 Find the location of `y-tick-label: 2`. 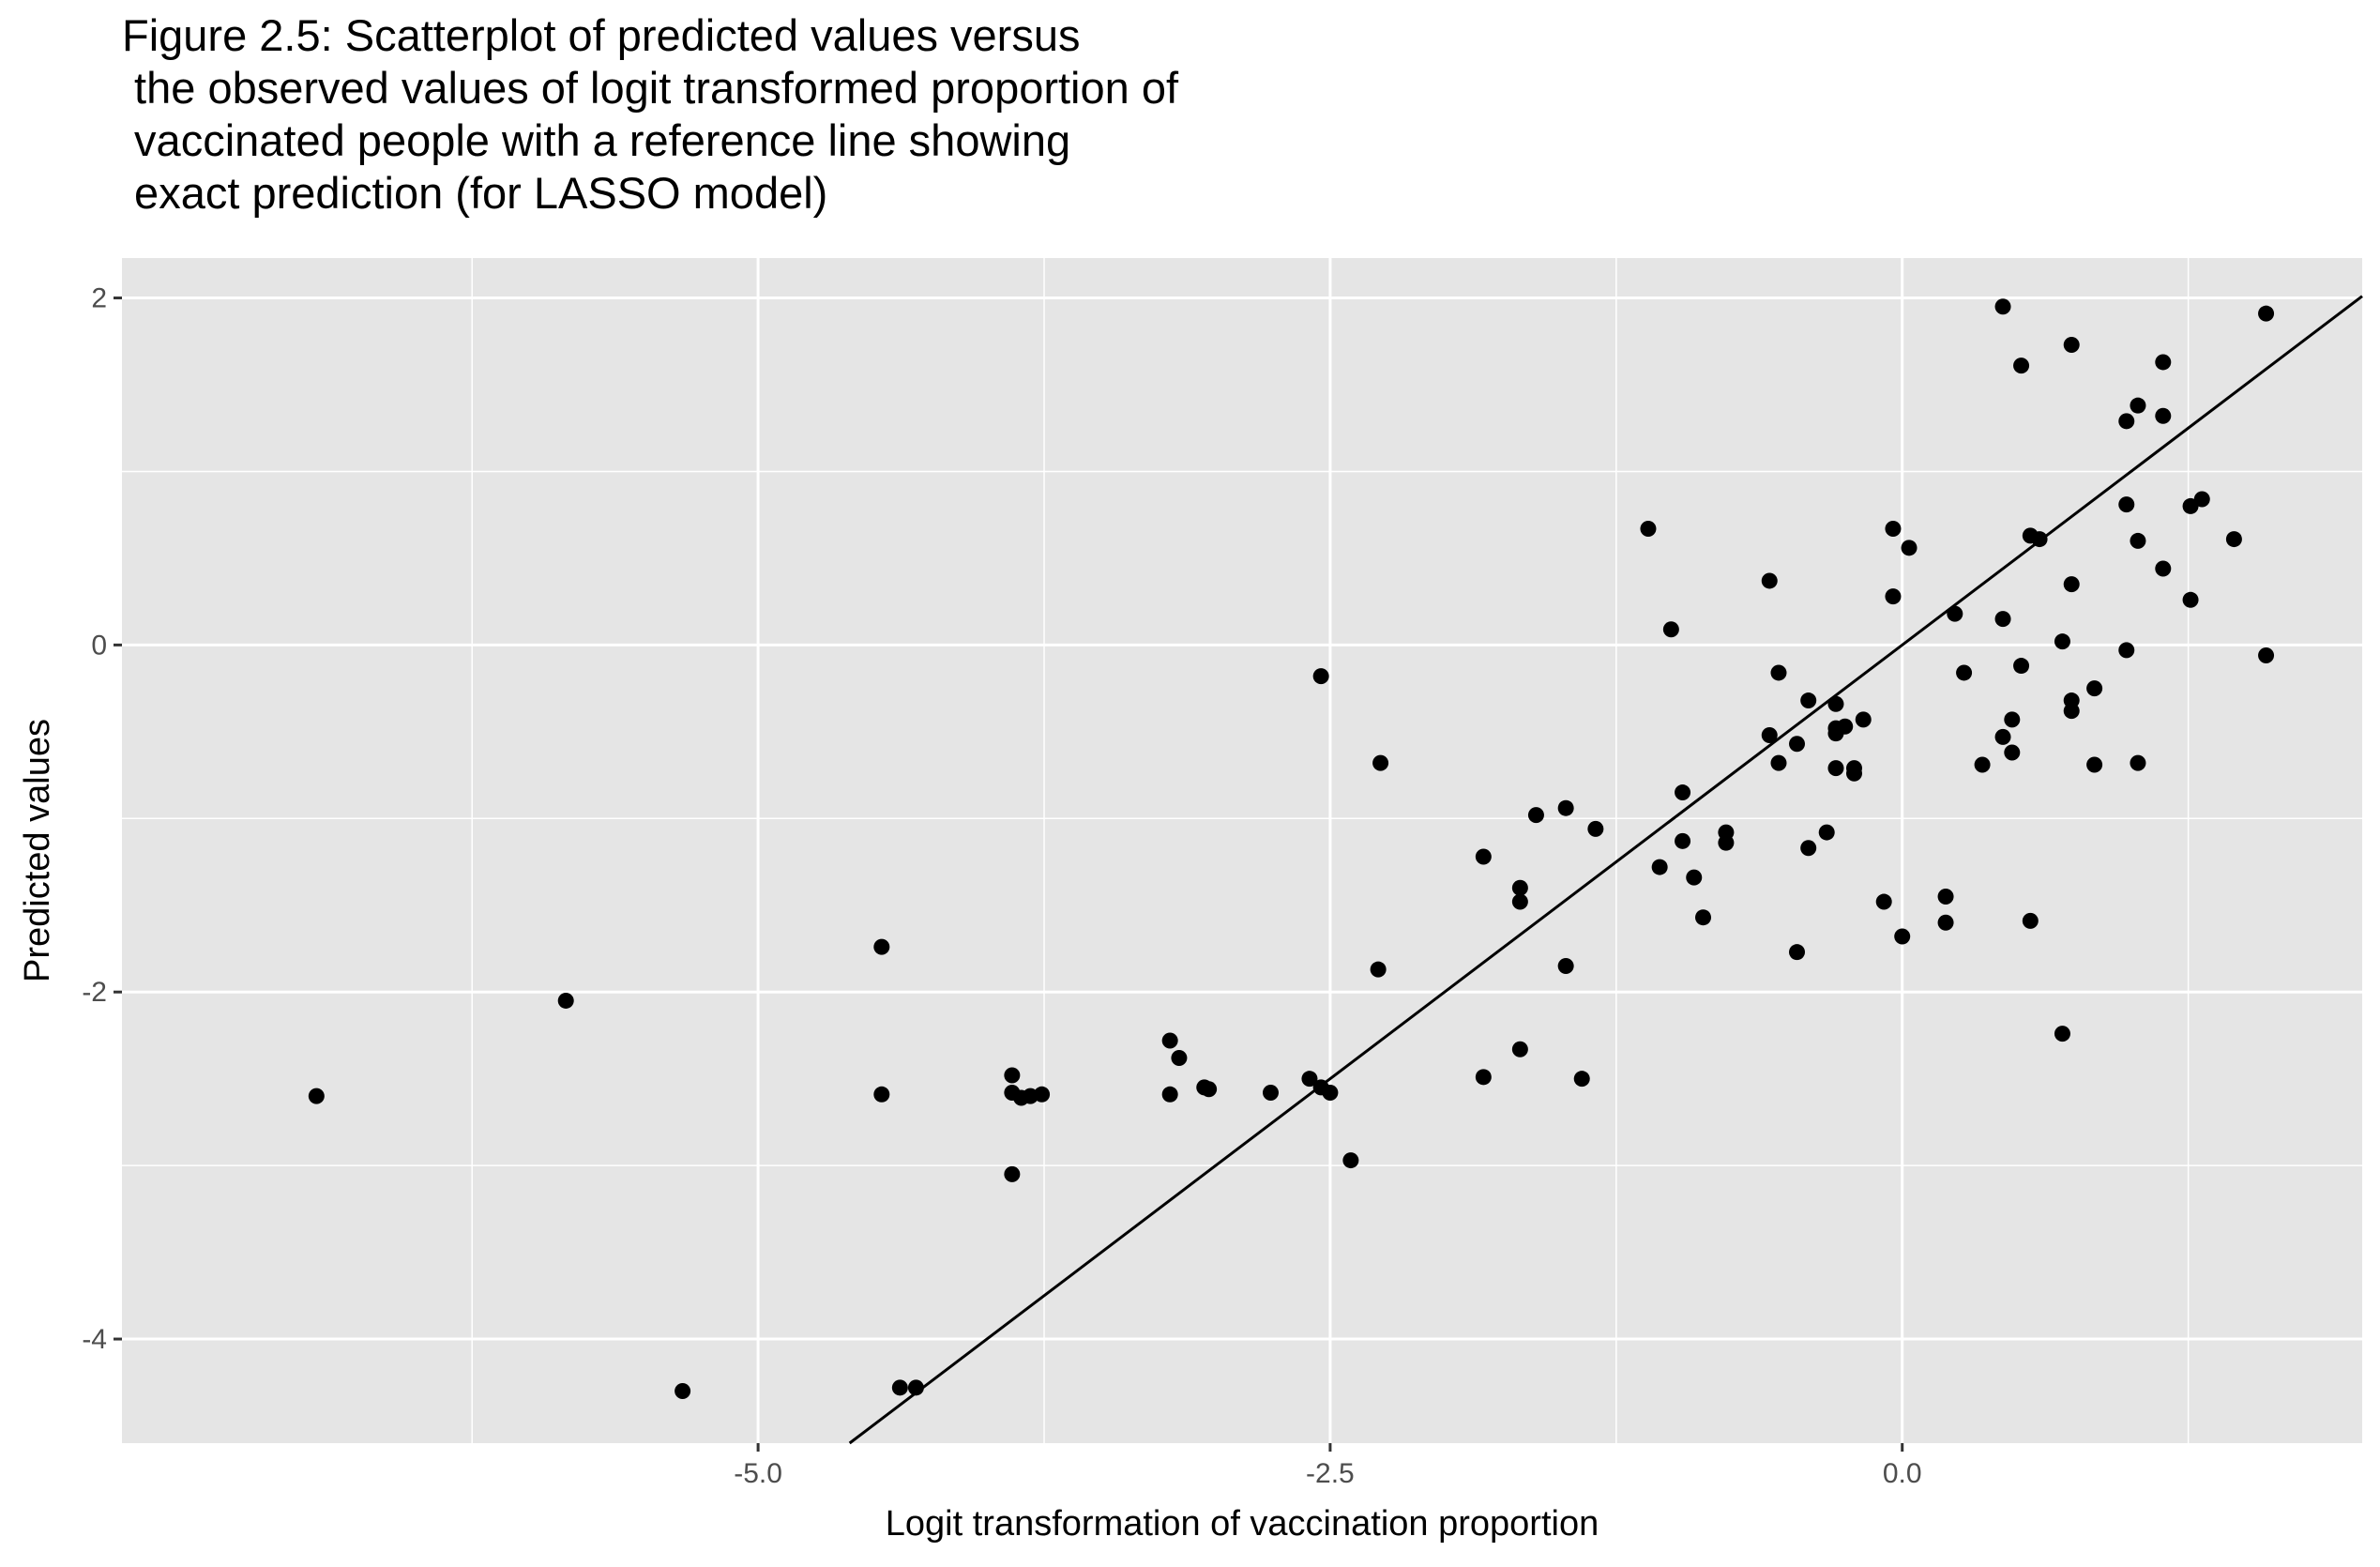

y-tick-label: 2 is located at coordinates (99, 298).